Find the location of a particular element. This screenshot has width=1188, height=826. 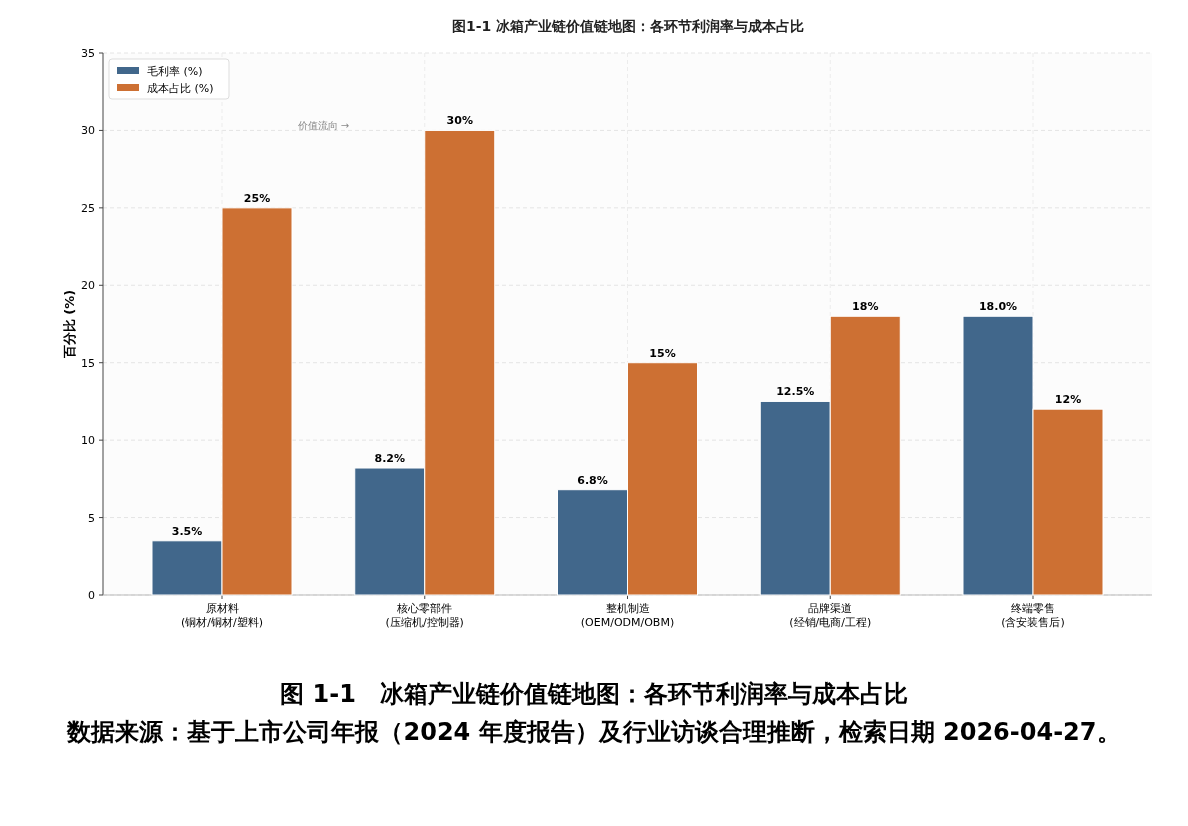

data-label: 30% is located at coordinates (459, 121).